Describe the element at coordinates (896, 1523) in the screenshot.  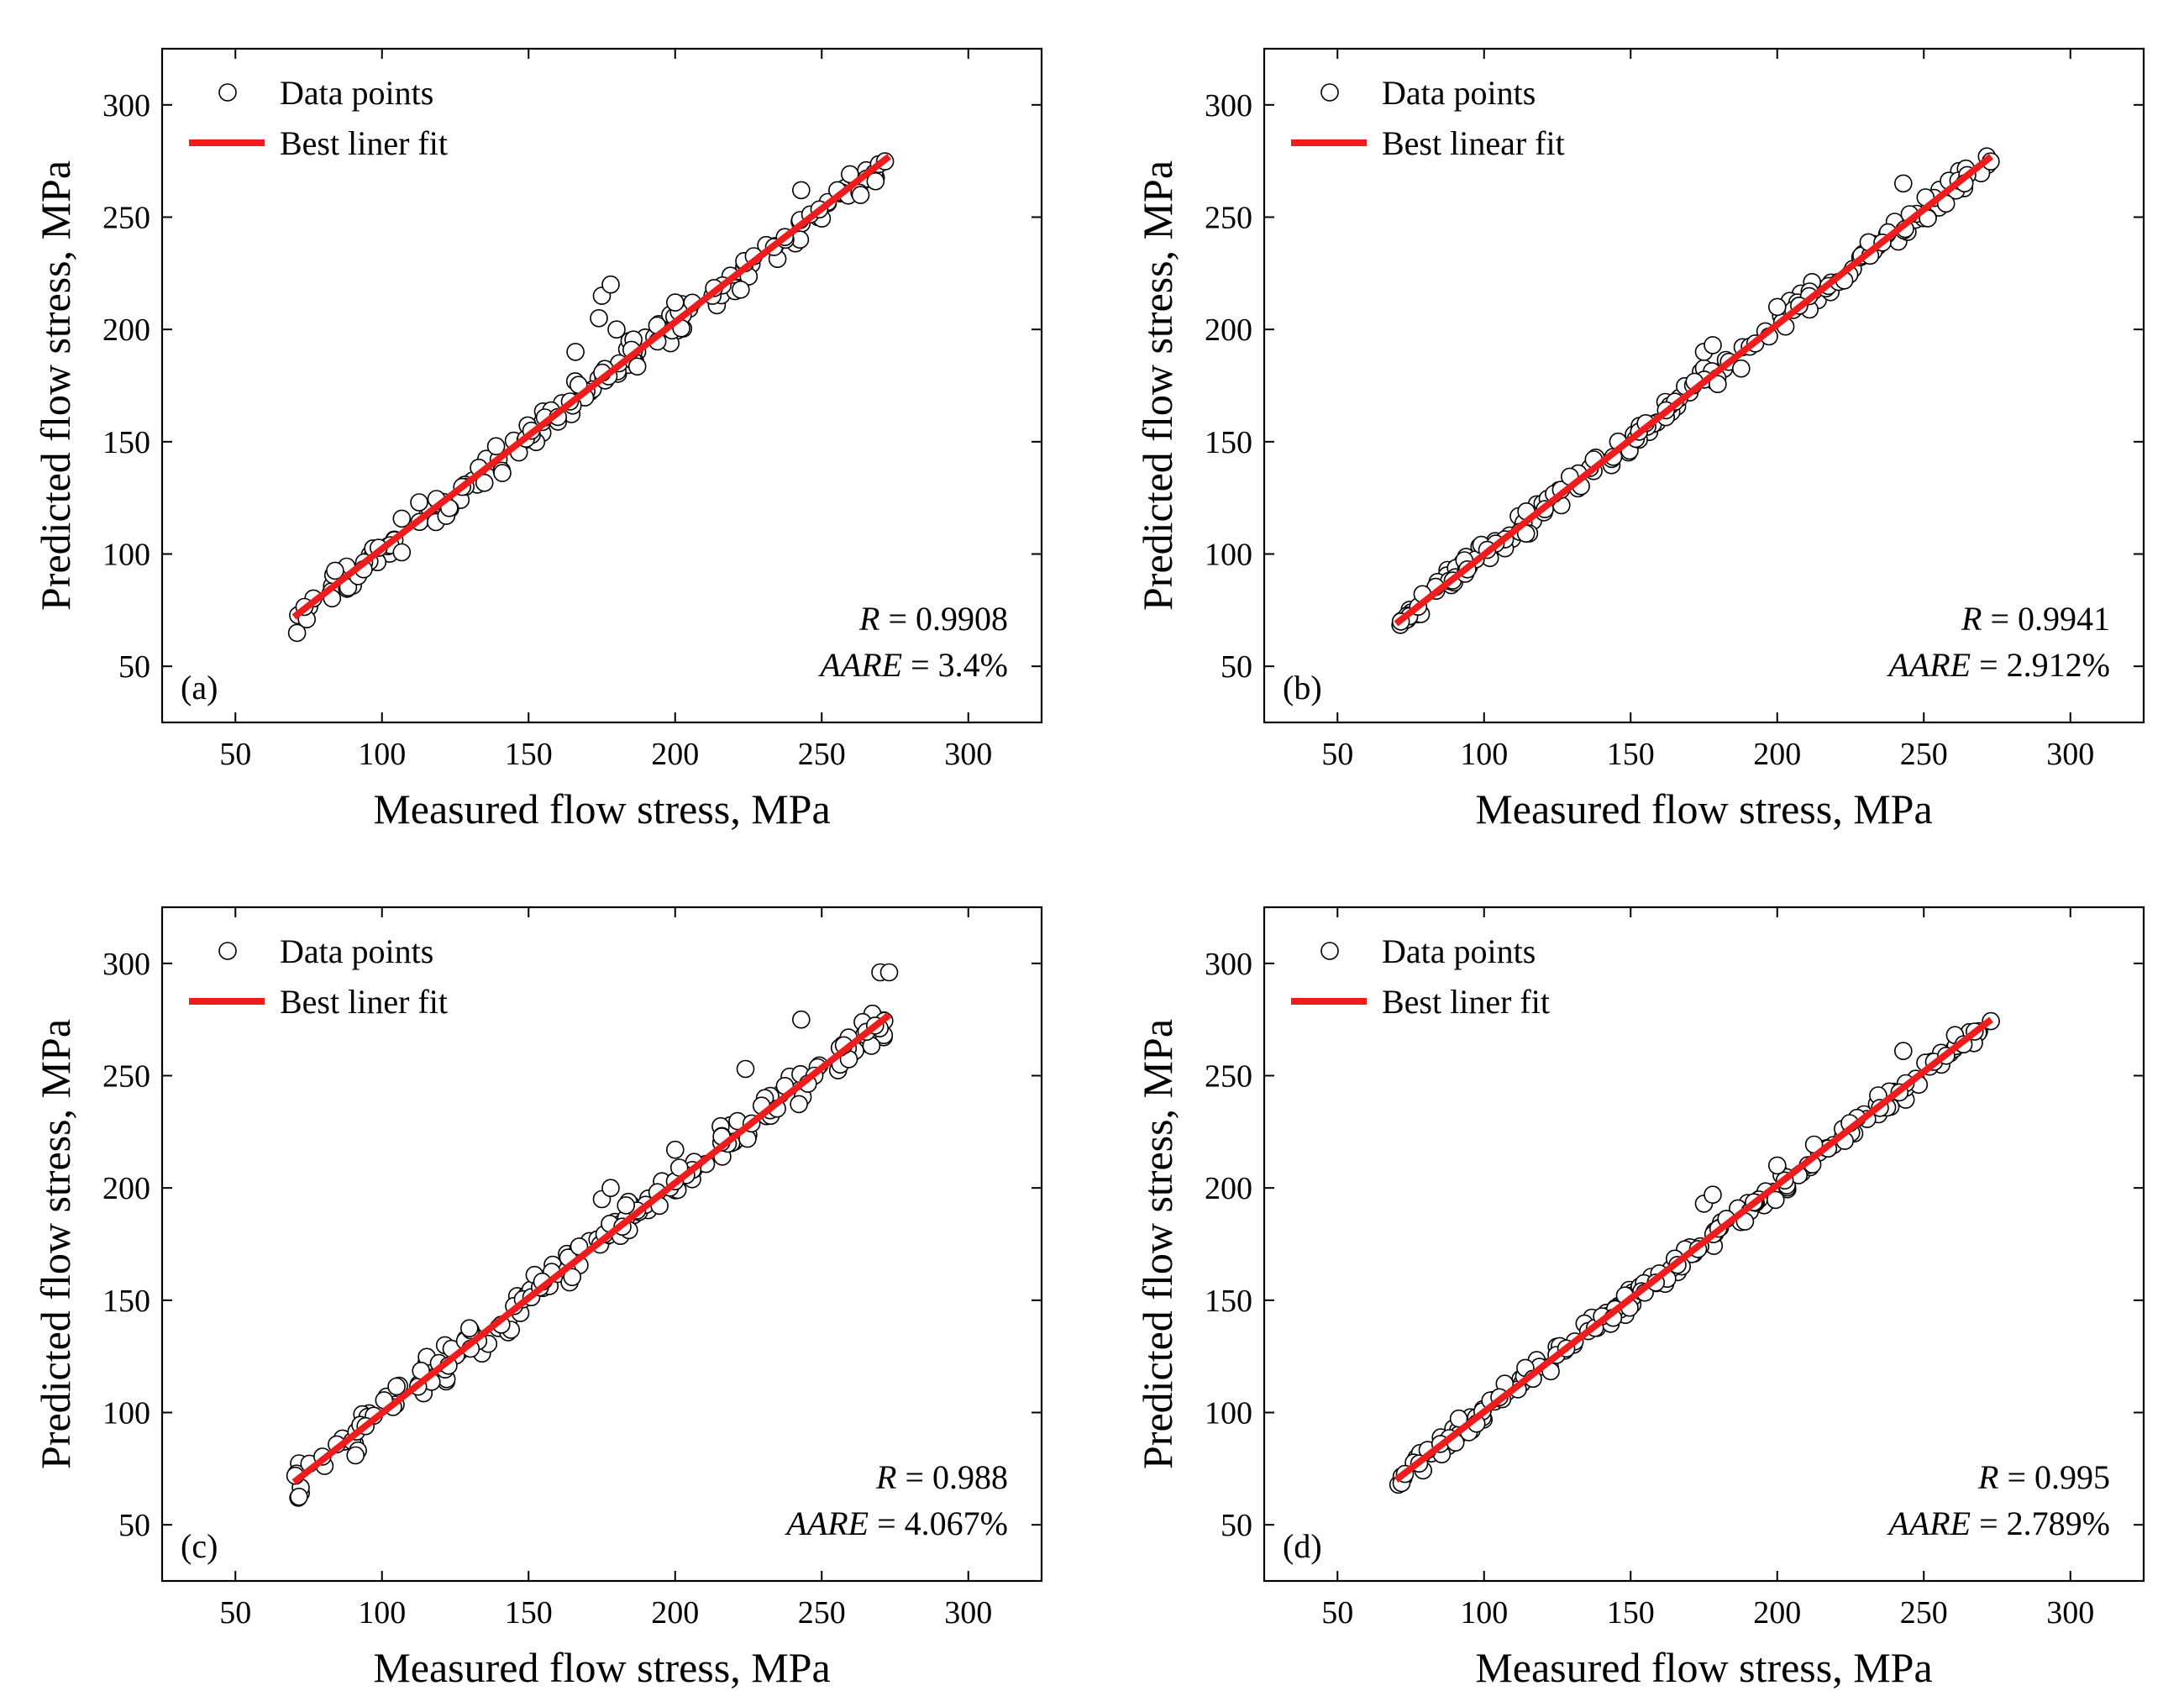
I see `stat-aare: AARE = 4.067%` at that location.